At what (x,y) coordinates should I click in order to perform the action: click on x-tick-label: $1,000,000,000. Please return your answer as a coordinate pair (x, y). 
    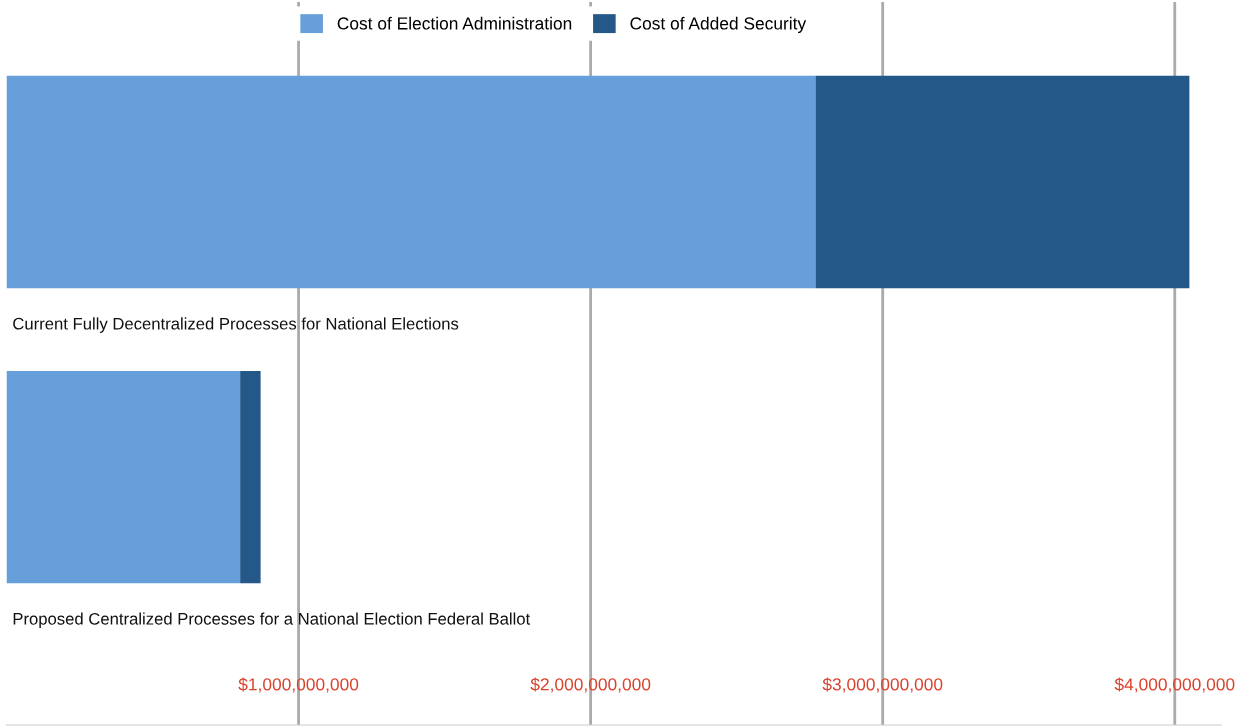
    Looking at the image, I should click on (298, 685).